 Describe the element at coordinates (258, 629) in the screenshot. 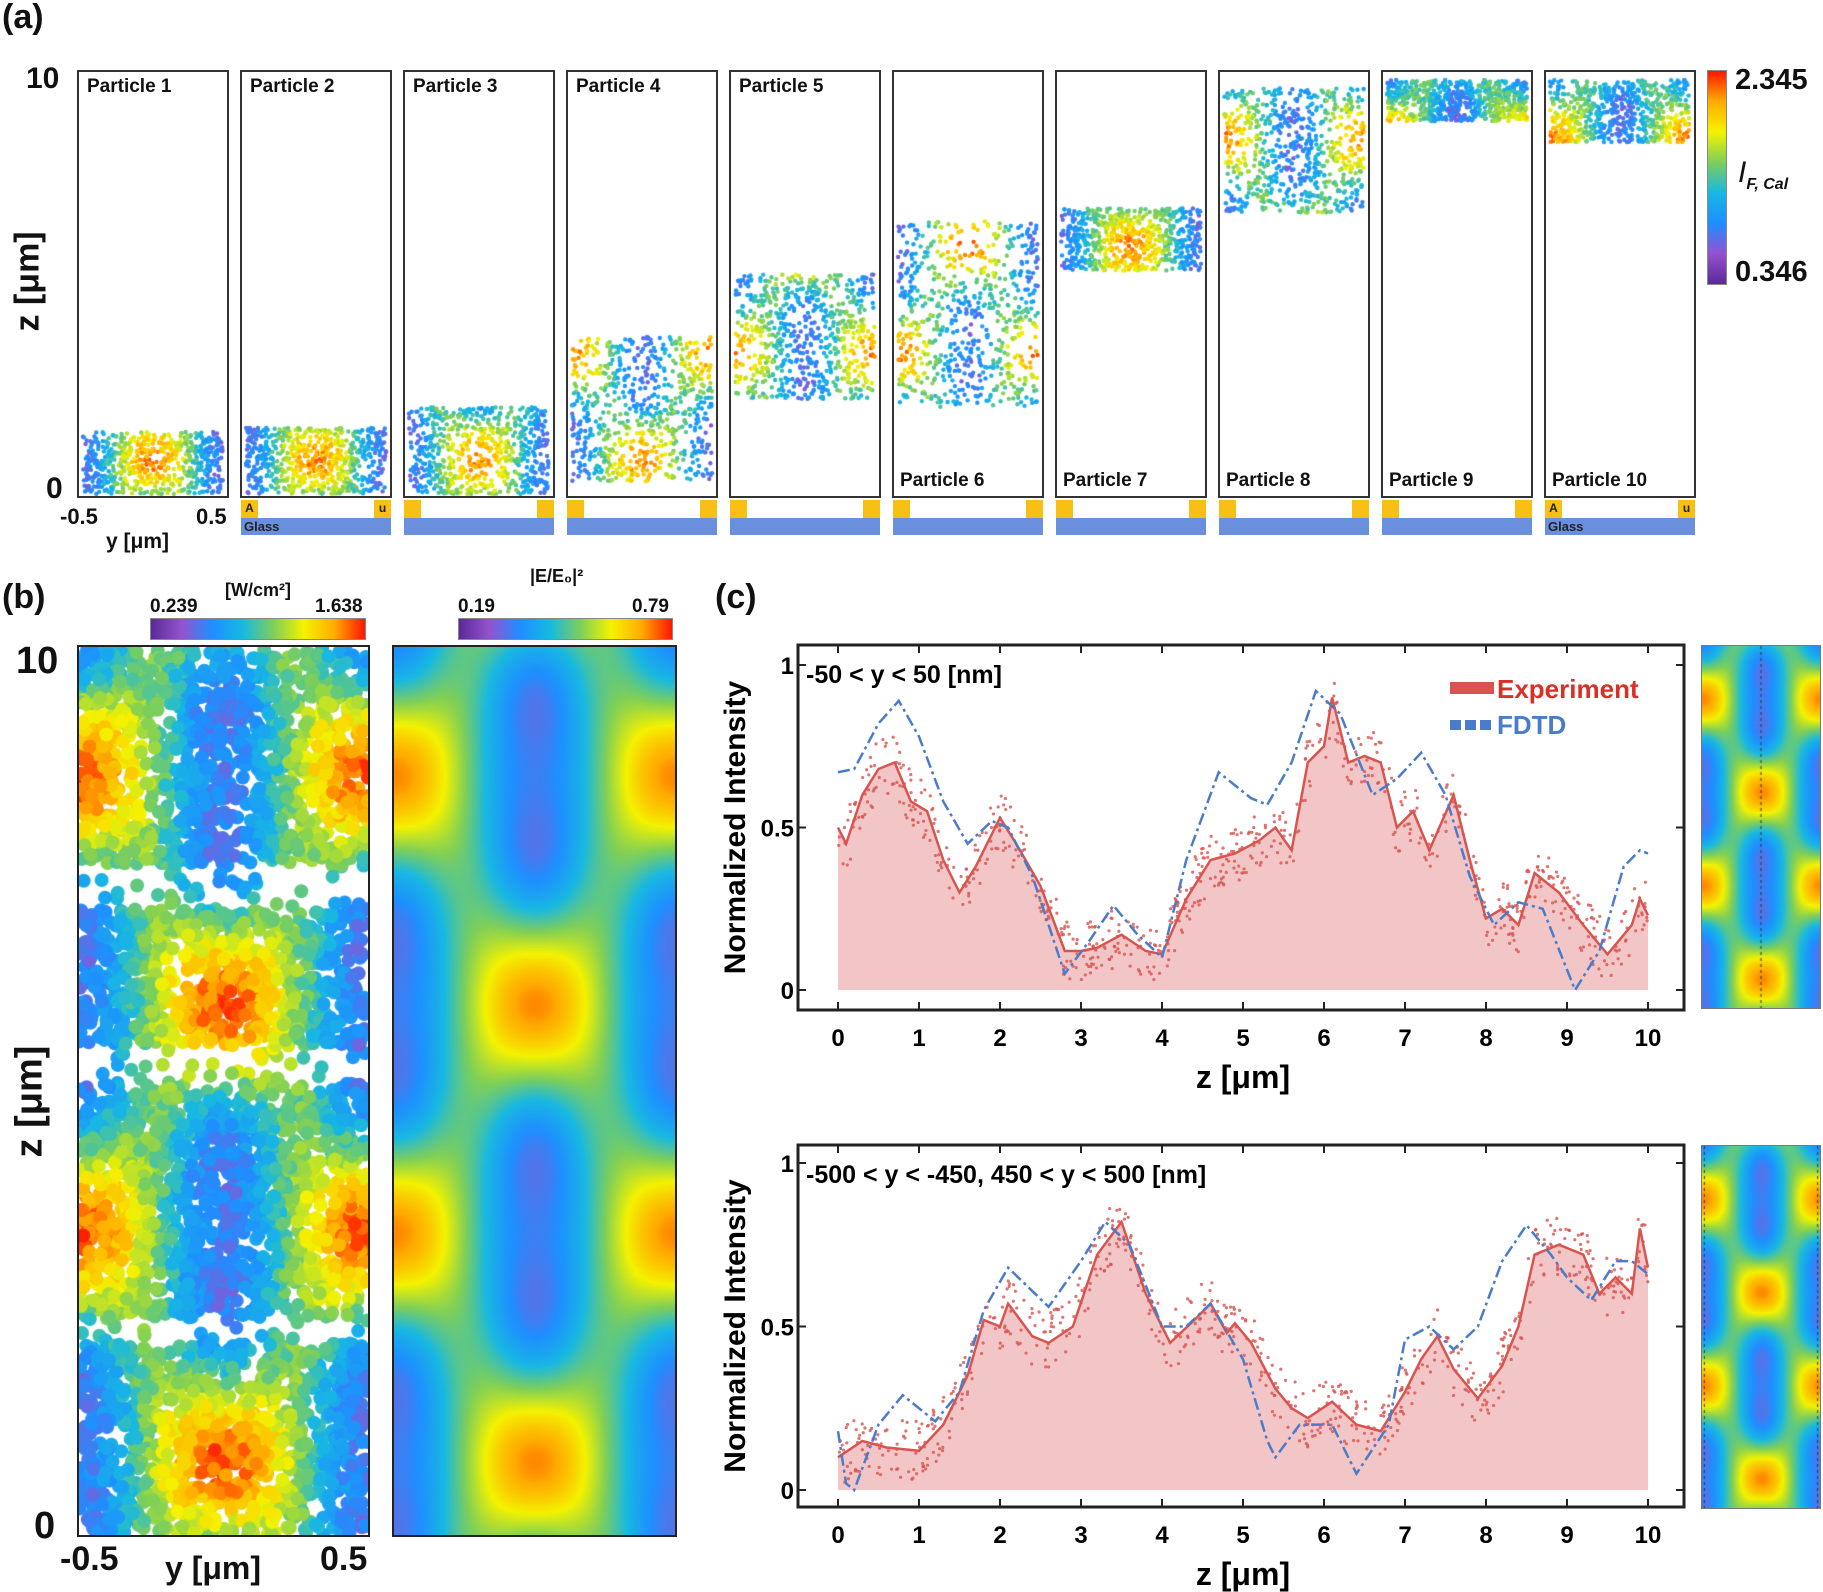

I see `panel-b-colorbar-left` at that location.